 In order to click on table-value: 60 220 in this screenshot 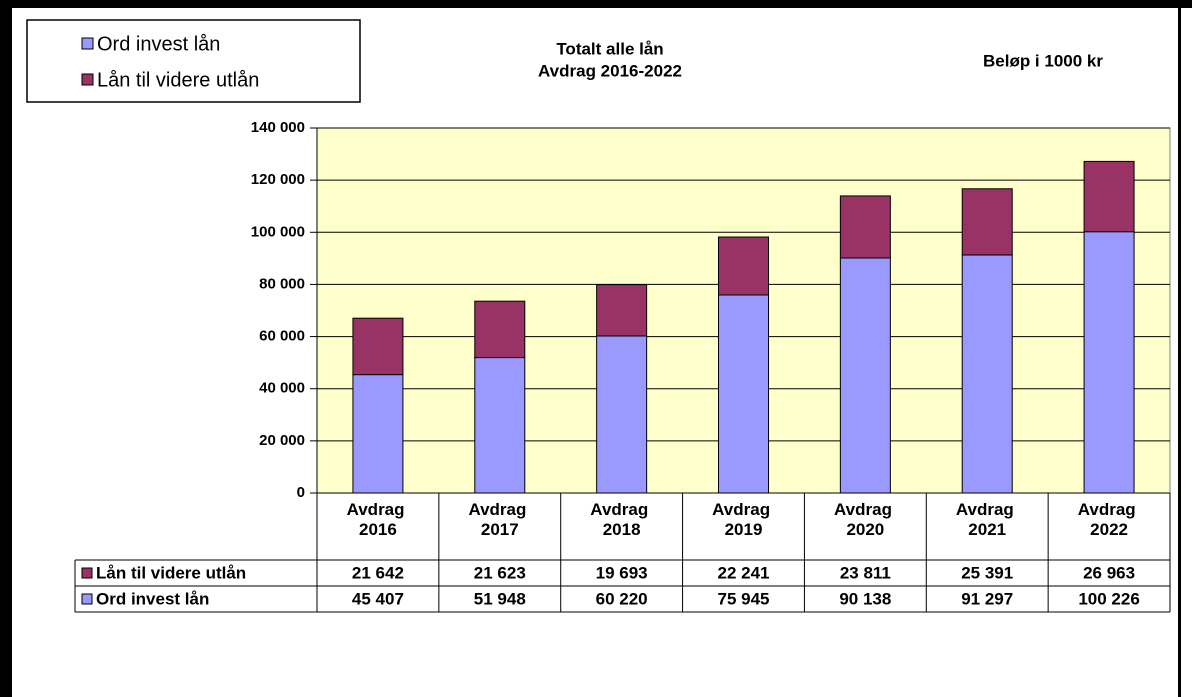, I will do `click(622, 598)`.